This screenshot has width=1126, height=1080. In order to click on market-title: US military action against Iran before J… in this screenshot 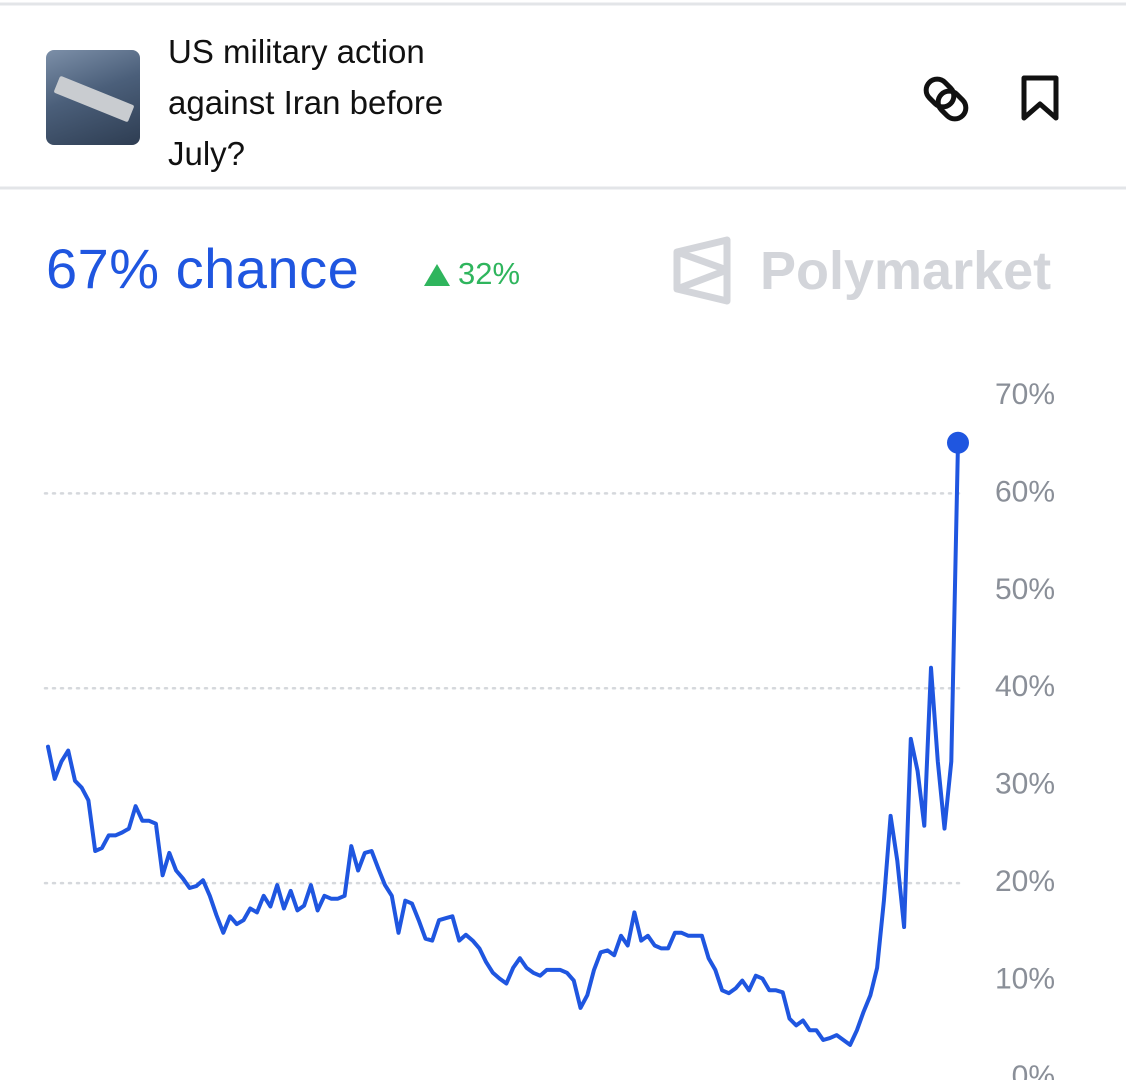, I will do `click(306, 102)`.